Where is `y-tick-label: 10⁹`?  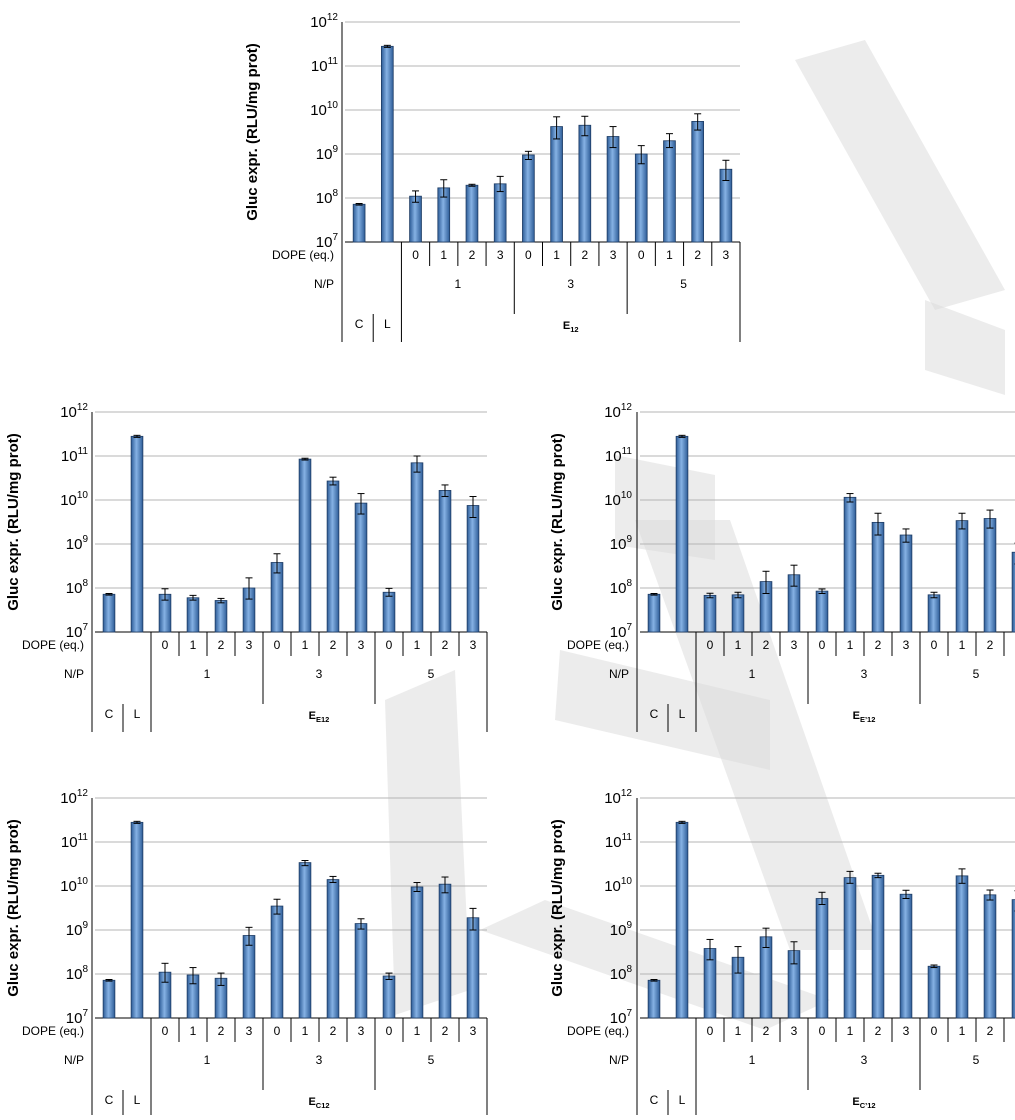 y-tick-label: 10⁹ is located at coordinates (77, 929).